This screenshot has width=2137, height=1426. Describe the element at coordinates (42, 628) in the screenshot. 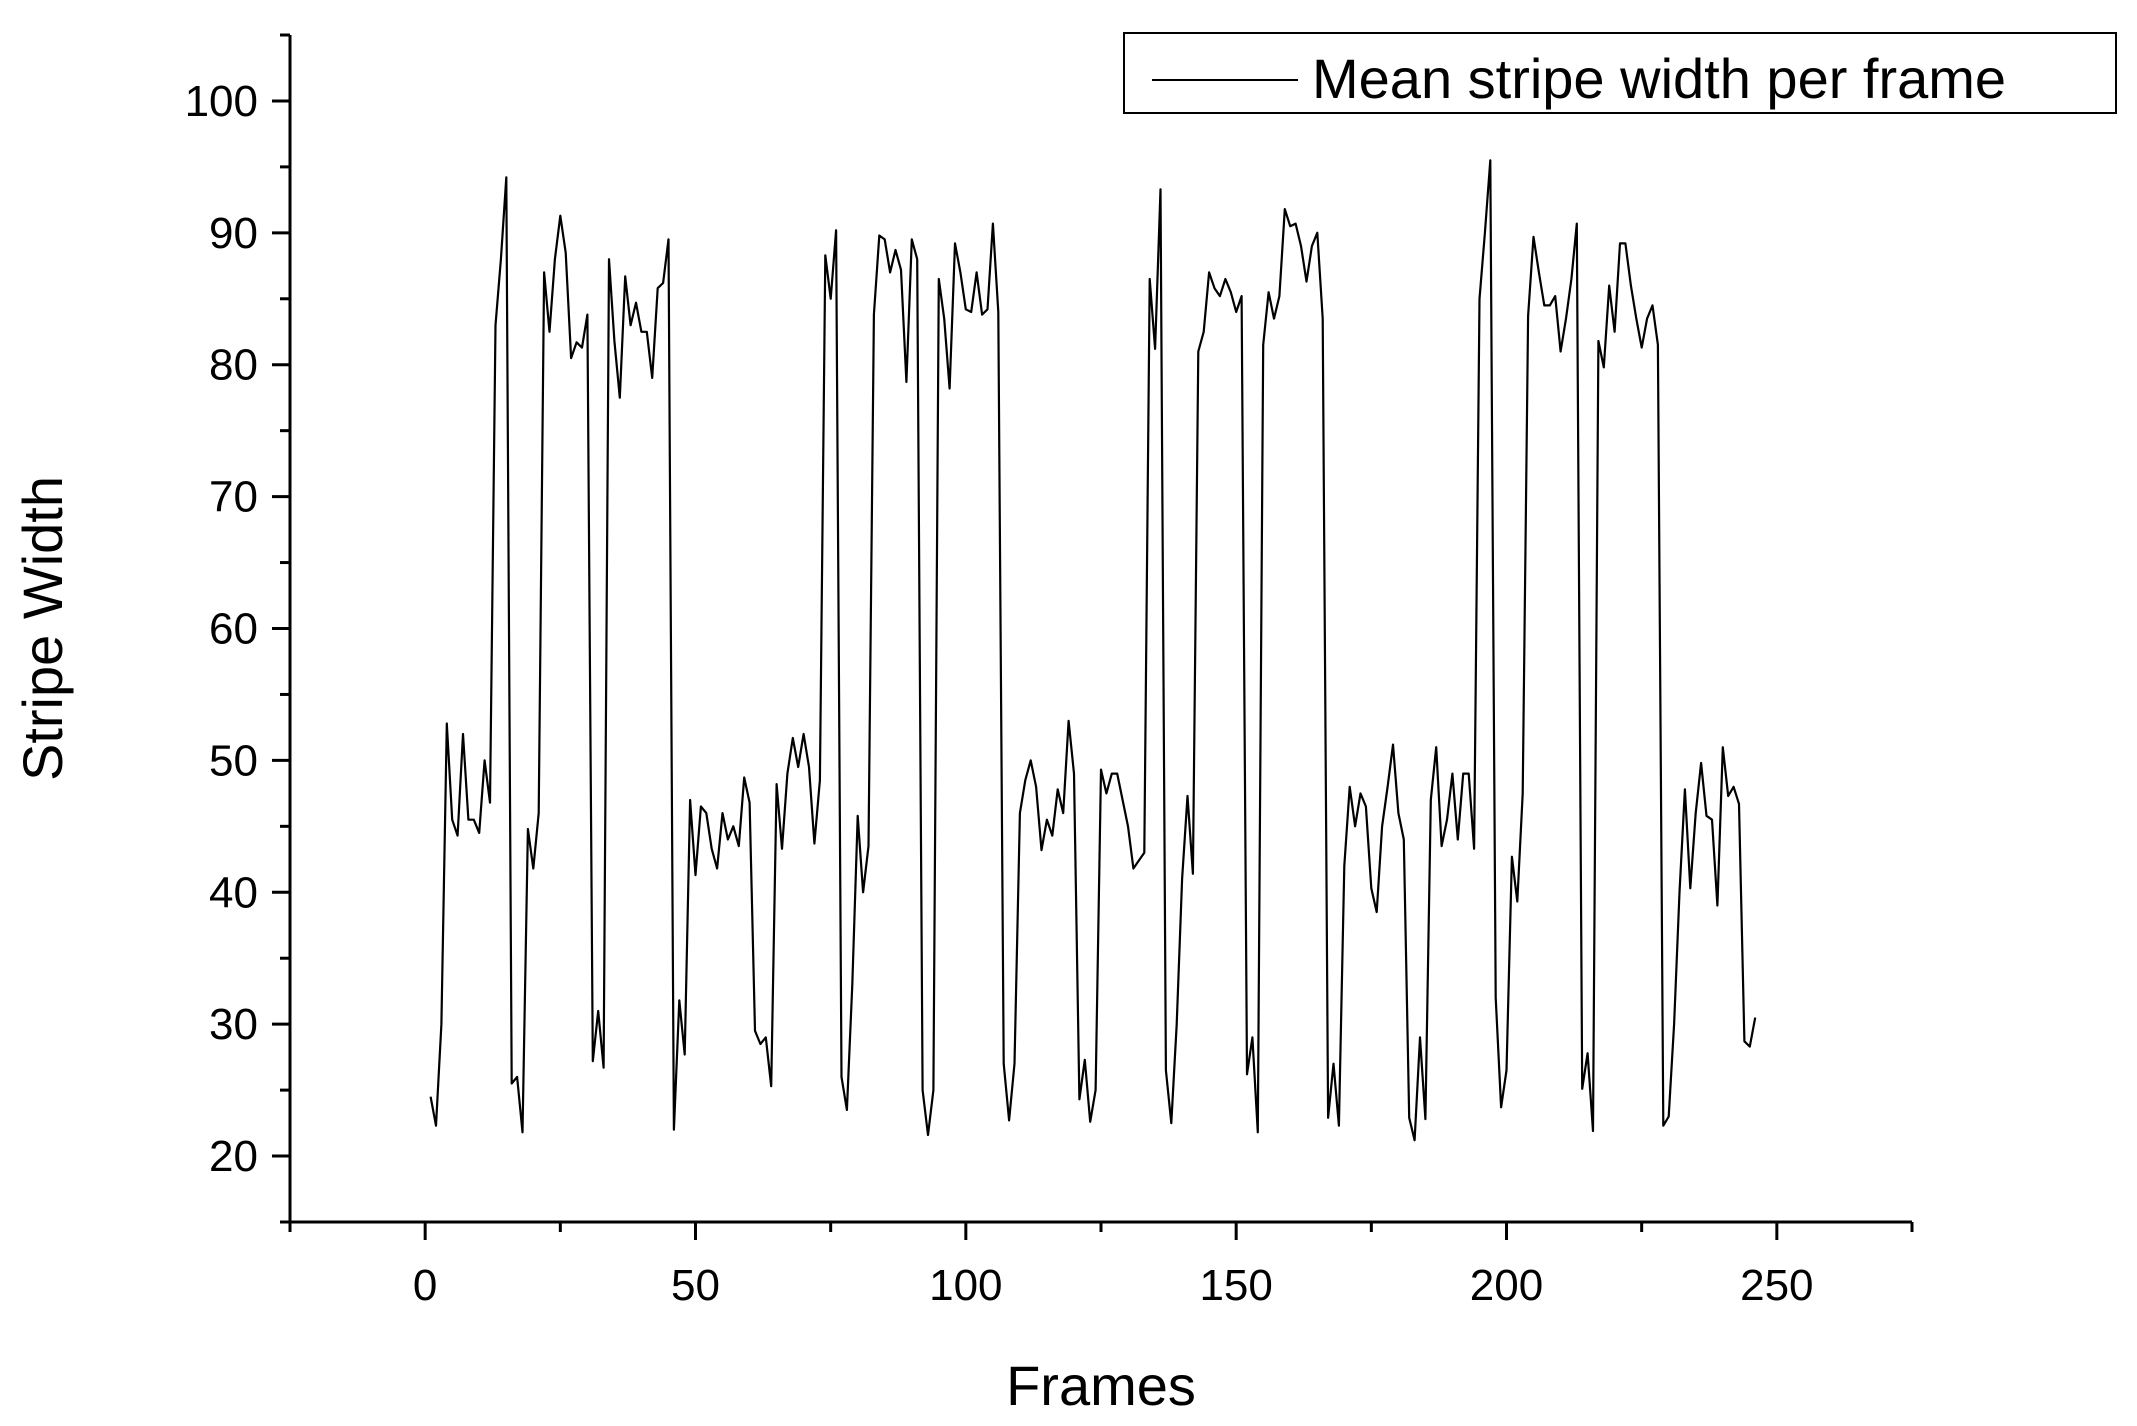

I see `y-axis-title: Stripe Width` at that location.